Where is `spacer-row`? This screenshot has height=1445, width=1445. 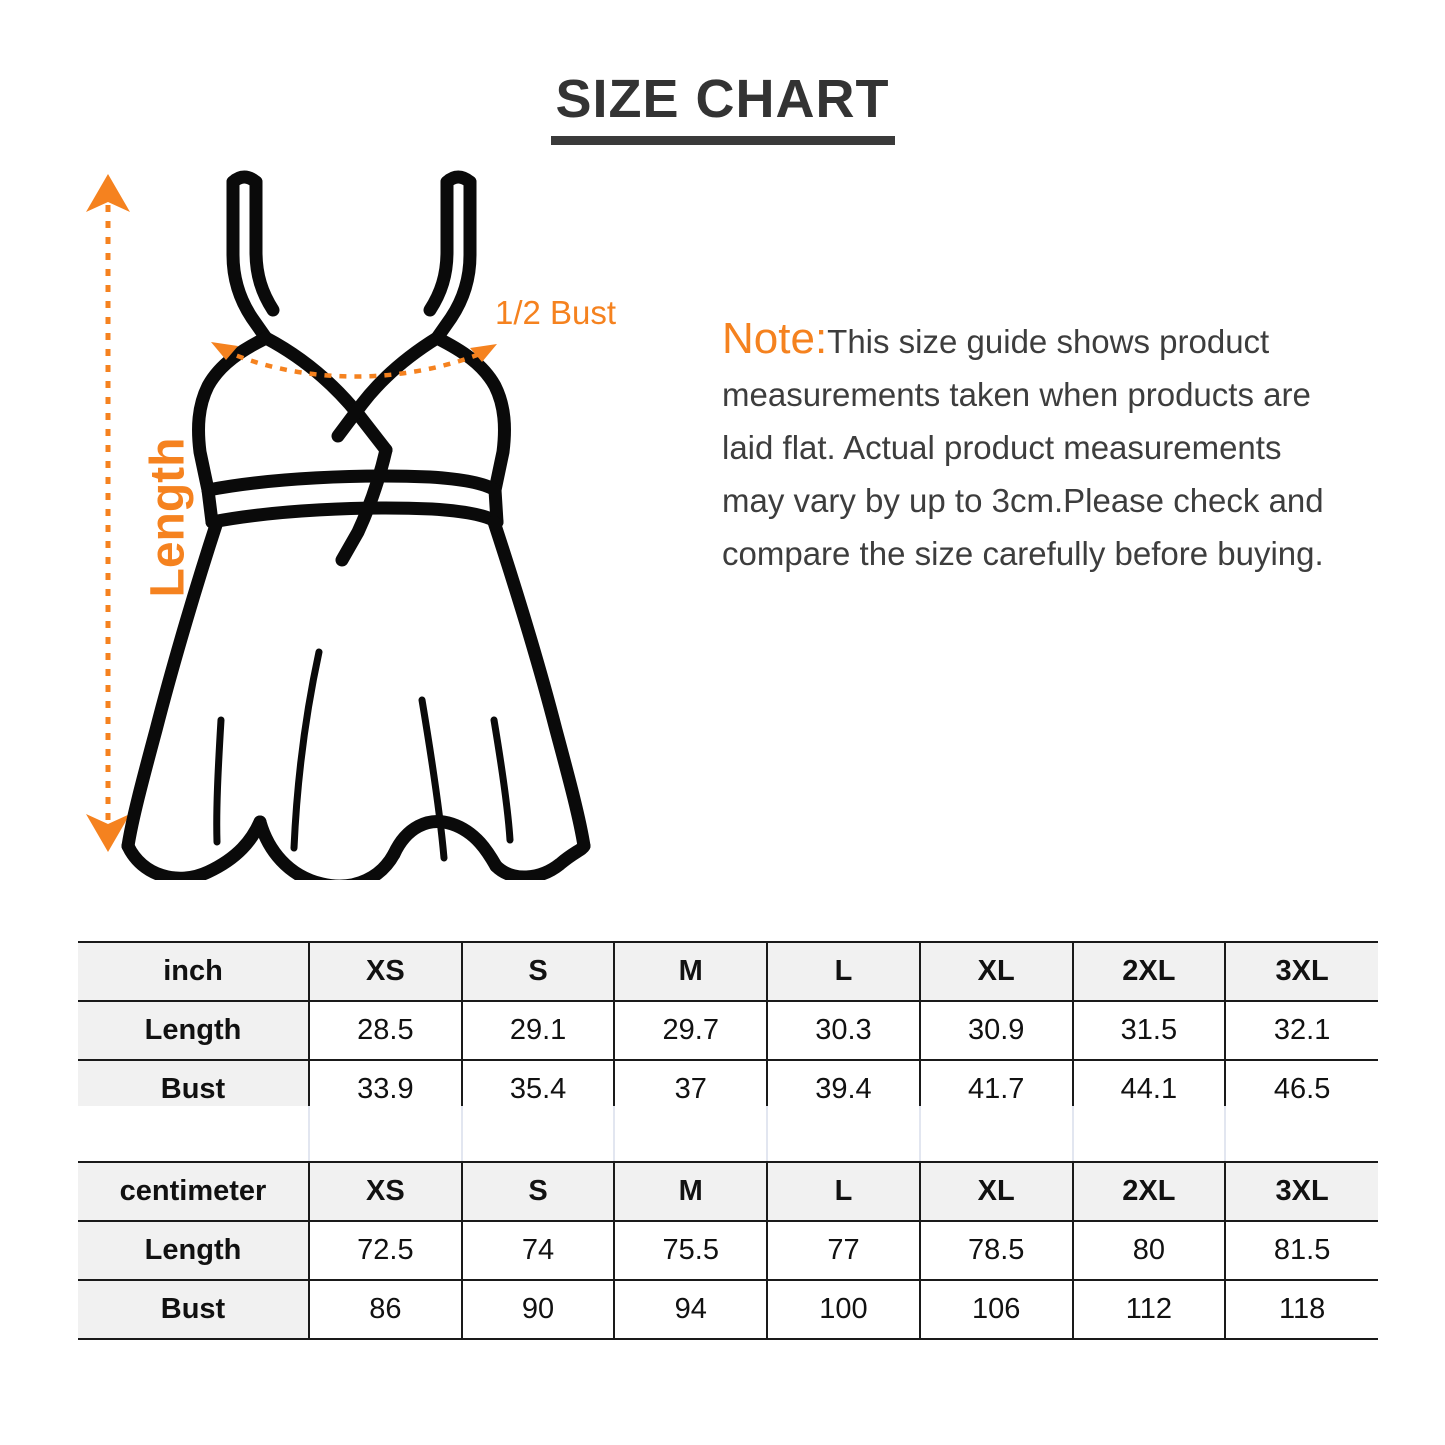 spacer-row is located at coordinates (728, 1134).